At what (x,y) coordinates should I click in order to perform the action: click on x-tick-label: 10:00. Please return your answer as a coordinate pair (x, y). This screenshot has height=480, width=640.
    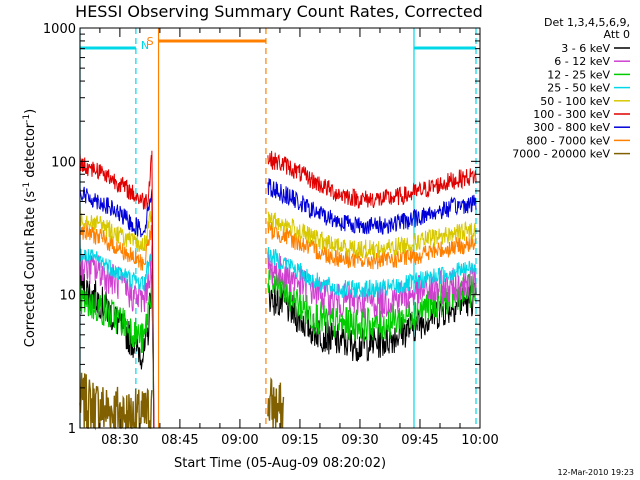
    Looking at the image, I should click on (479, 440).